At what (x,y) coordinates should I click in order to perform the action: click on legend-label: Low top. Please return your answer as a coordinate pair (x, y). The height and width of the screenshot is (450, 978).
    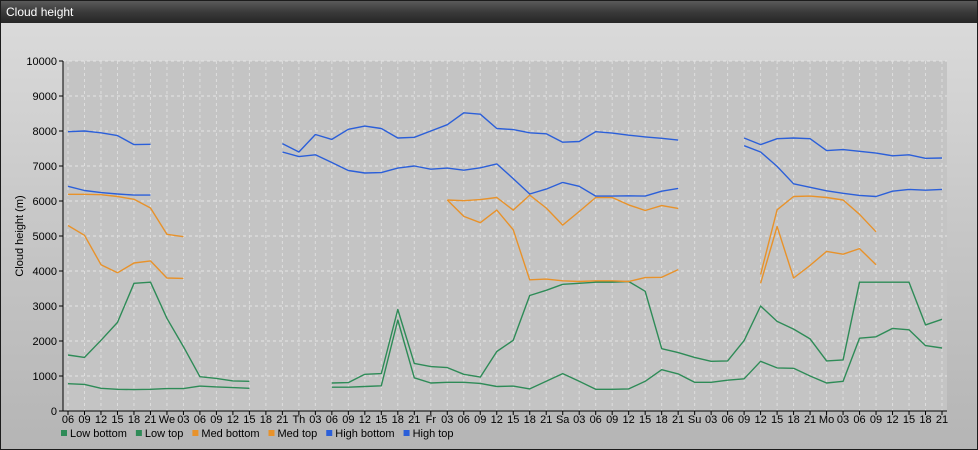
    Looking at the image, I should click on (164, 434).